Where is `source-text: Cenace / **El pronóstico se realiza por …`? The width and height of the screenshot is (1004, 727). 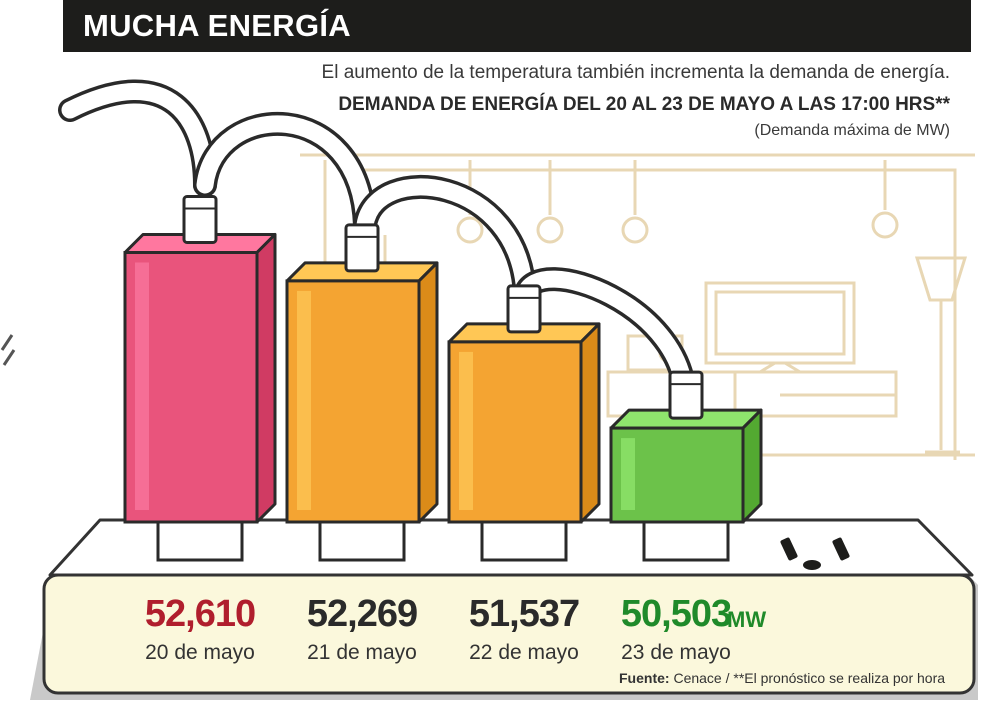
source-text: Cenace / **El pronóstico se realiza por … is located at coordinates (809, 678).